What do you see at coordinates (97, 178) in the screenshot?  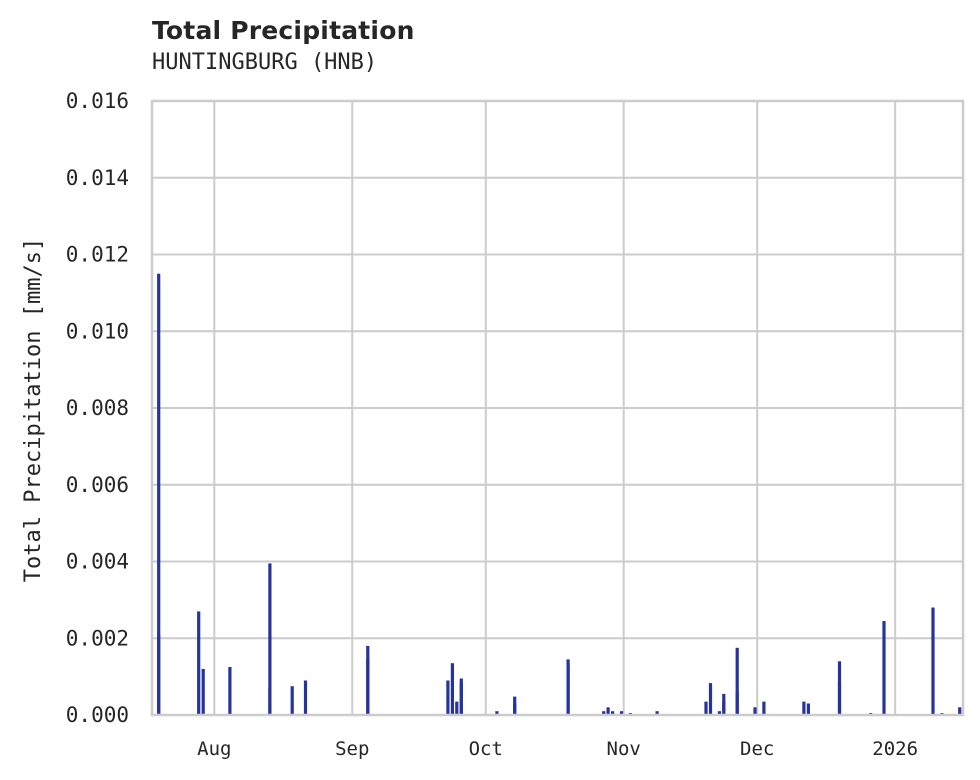 I see `y-tick-label: 0.014` at bounding box center [97, 178].